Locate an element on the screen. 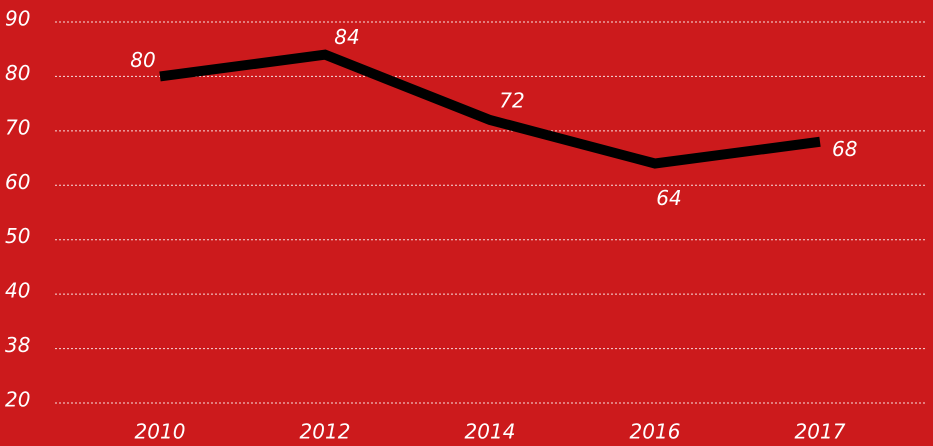 Image resolution: width=933 pixels, height=446 pixels. x-tick-label: 2014 is located at coordinates (490, 432).